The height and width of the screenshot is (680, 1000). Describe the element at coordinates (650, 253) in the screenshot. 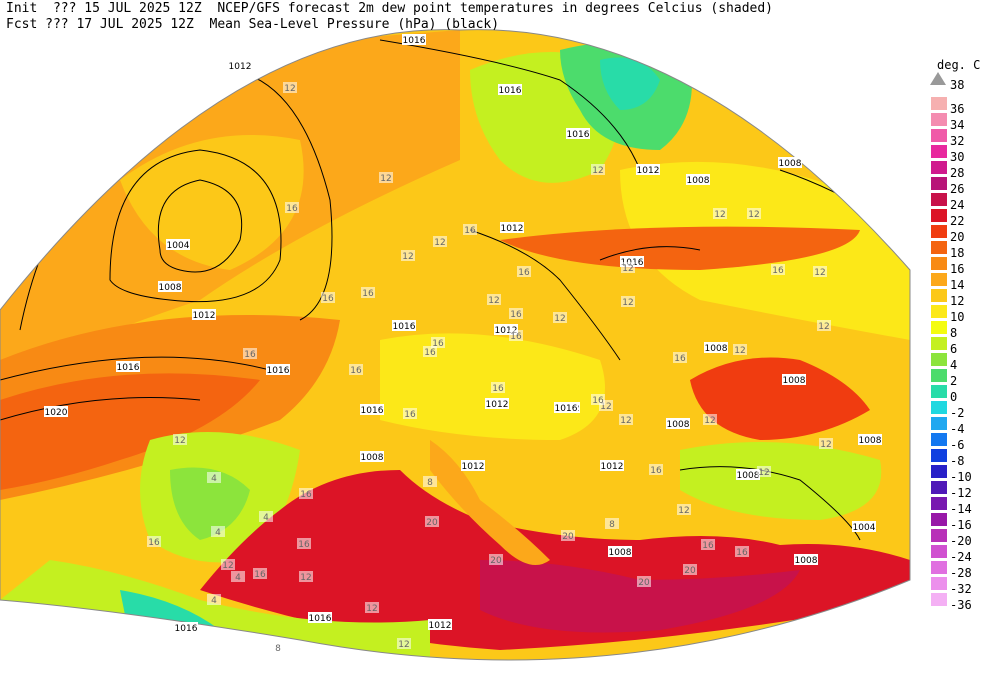

I see `isobar-1008-east` at that location.